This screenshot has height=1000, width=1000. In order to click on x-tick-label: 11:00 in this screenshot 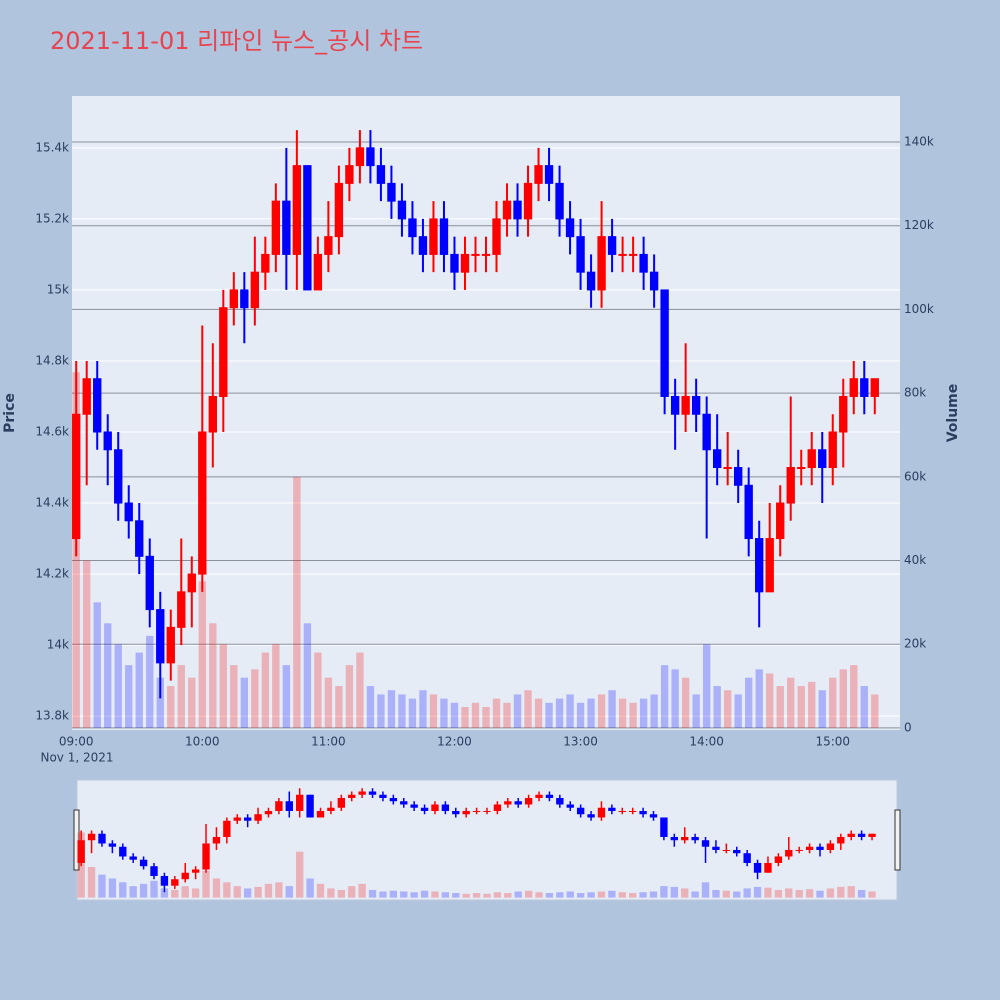, I will do `click(328, 742)`.